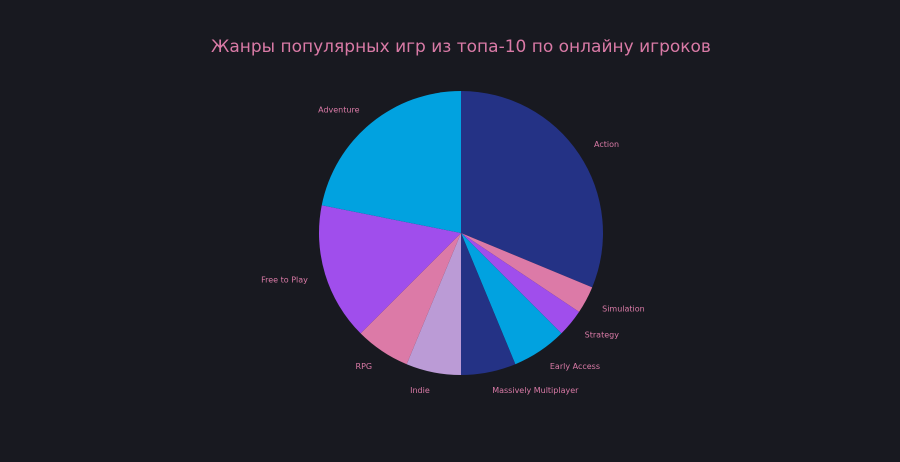 This screenshot has height=462, width=900. What do you see at coordinates (602, 335) in the screenshot?
I see `pie-label-strategy: Strategy` at bounding box center [602, 335].